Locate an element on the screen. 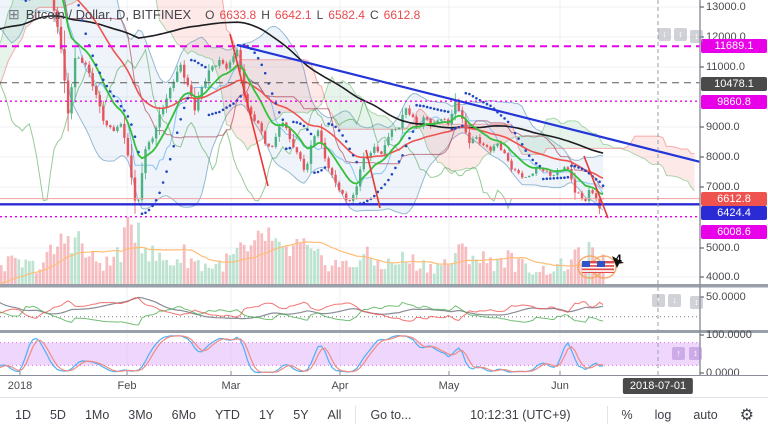 Image resolution: width=768 pixels, height=432 pixels. price-badge: 11689.1 is located at coordinates (734, 46).